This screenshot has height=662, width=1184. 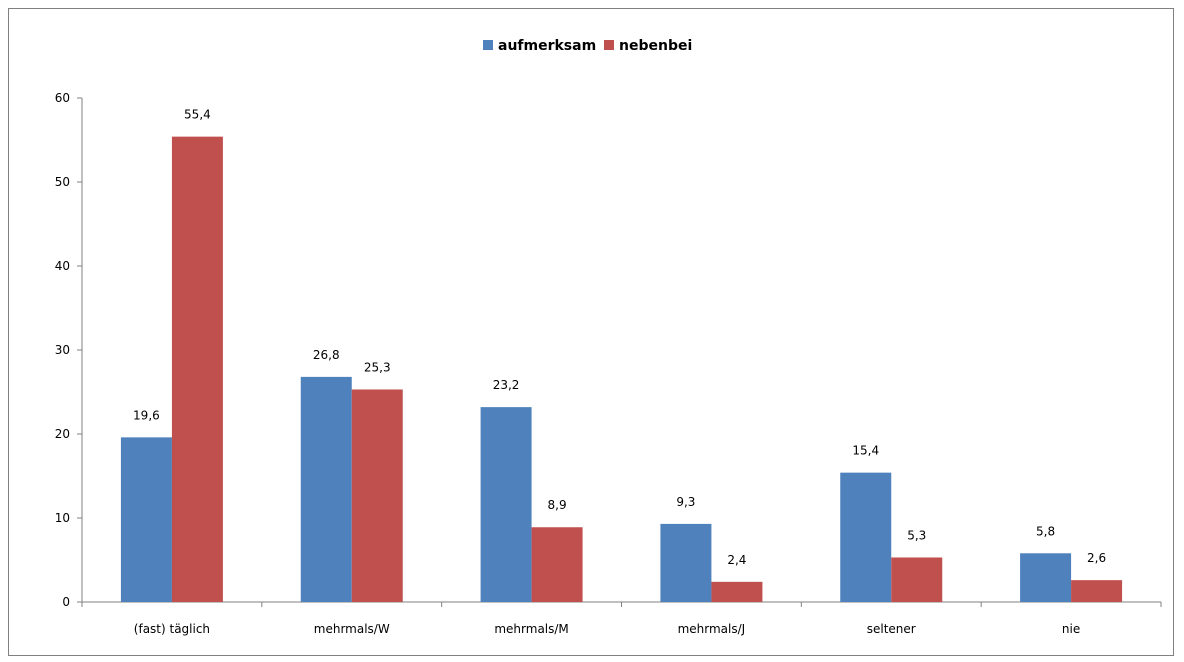 I want to click on data-label: 9,3, so click(x=685, y=502).